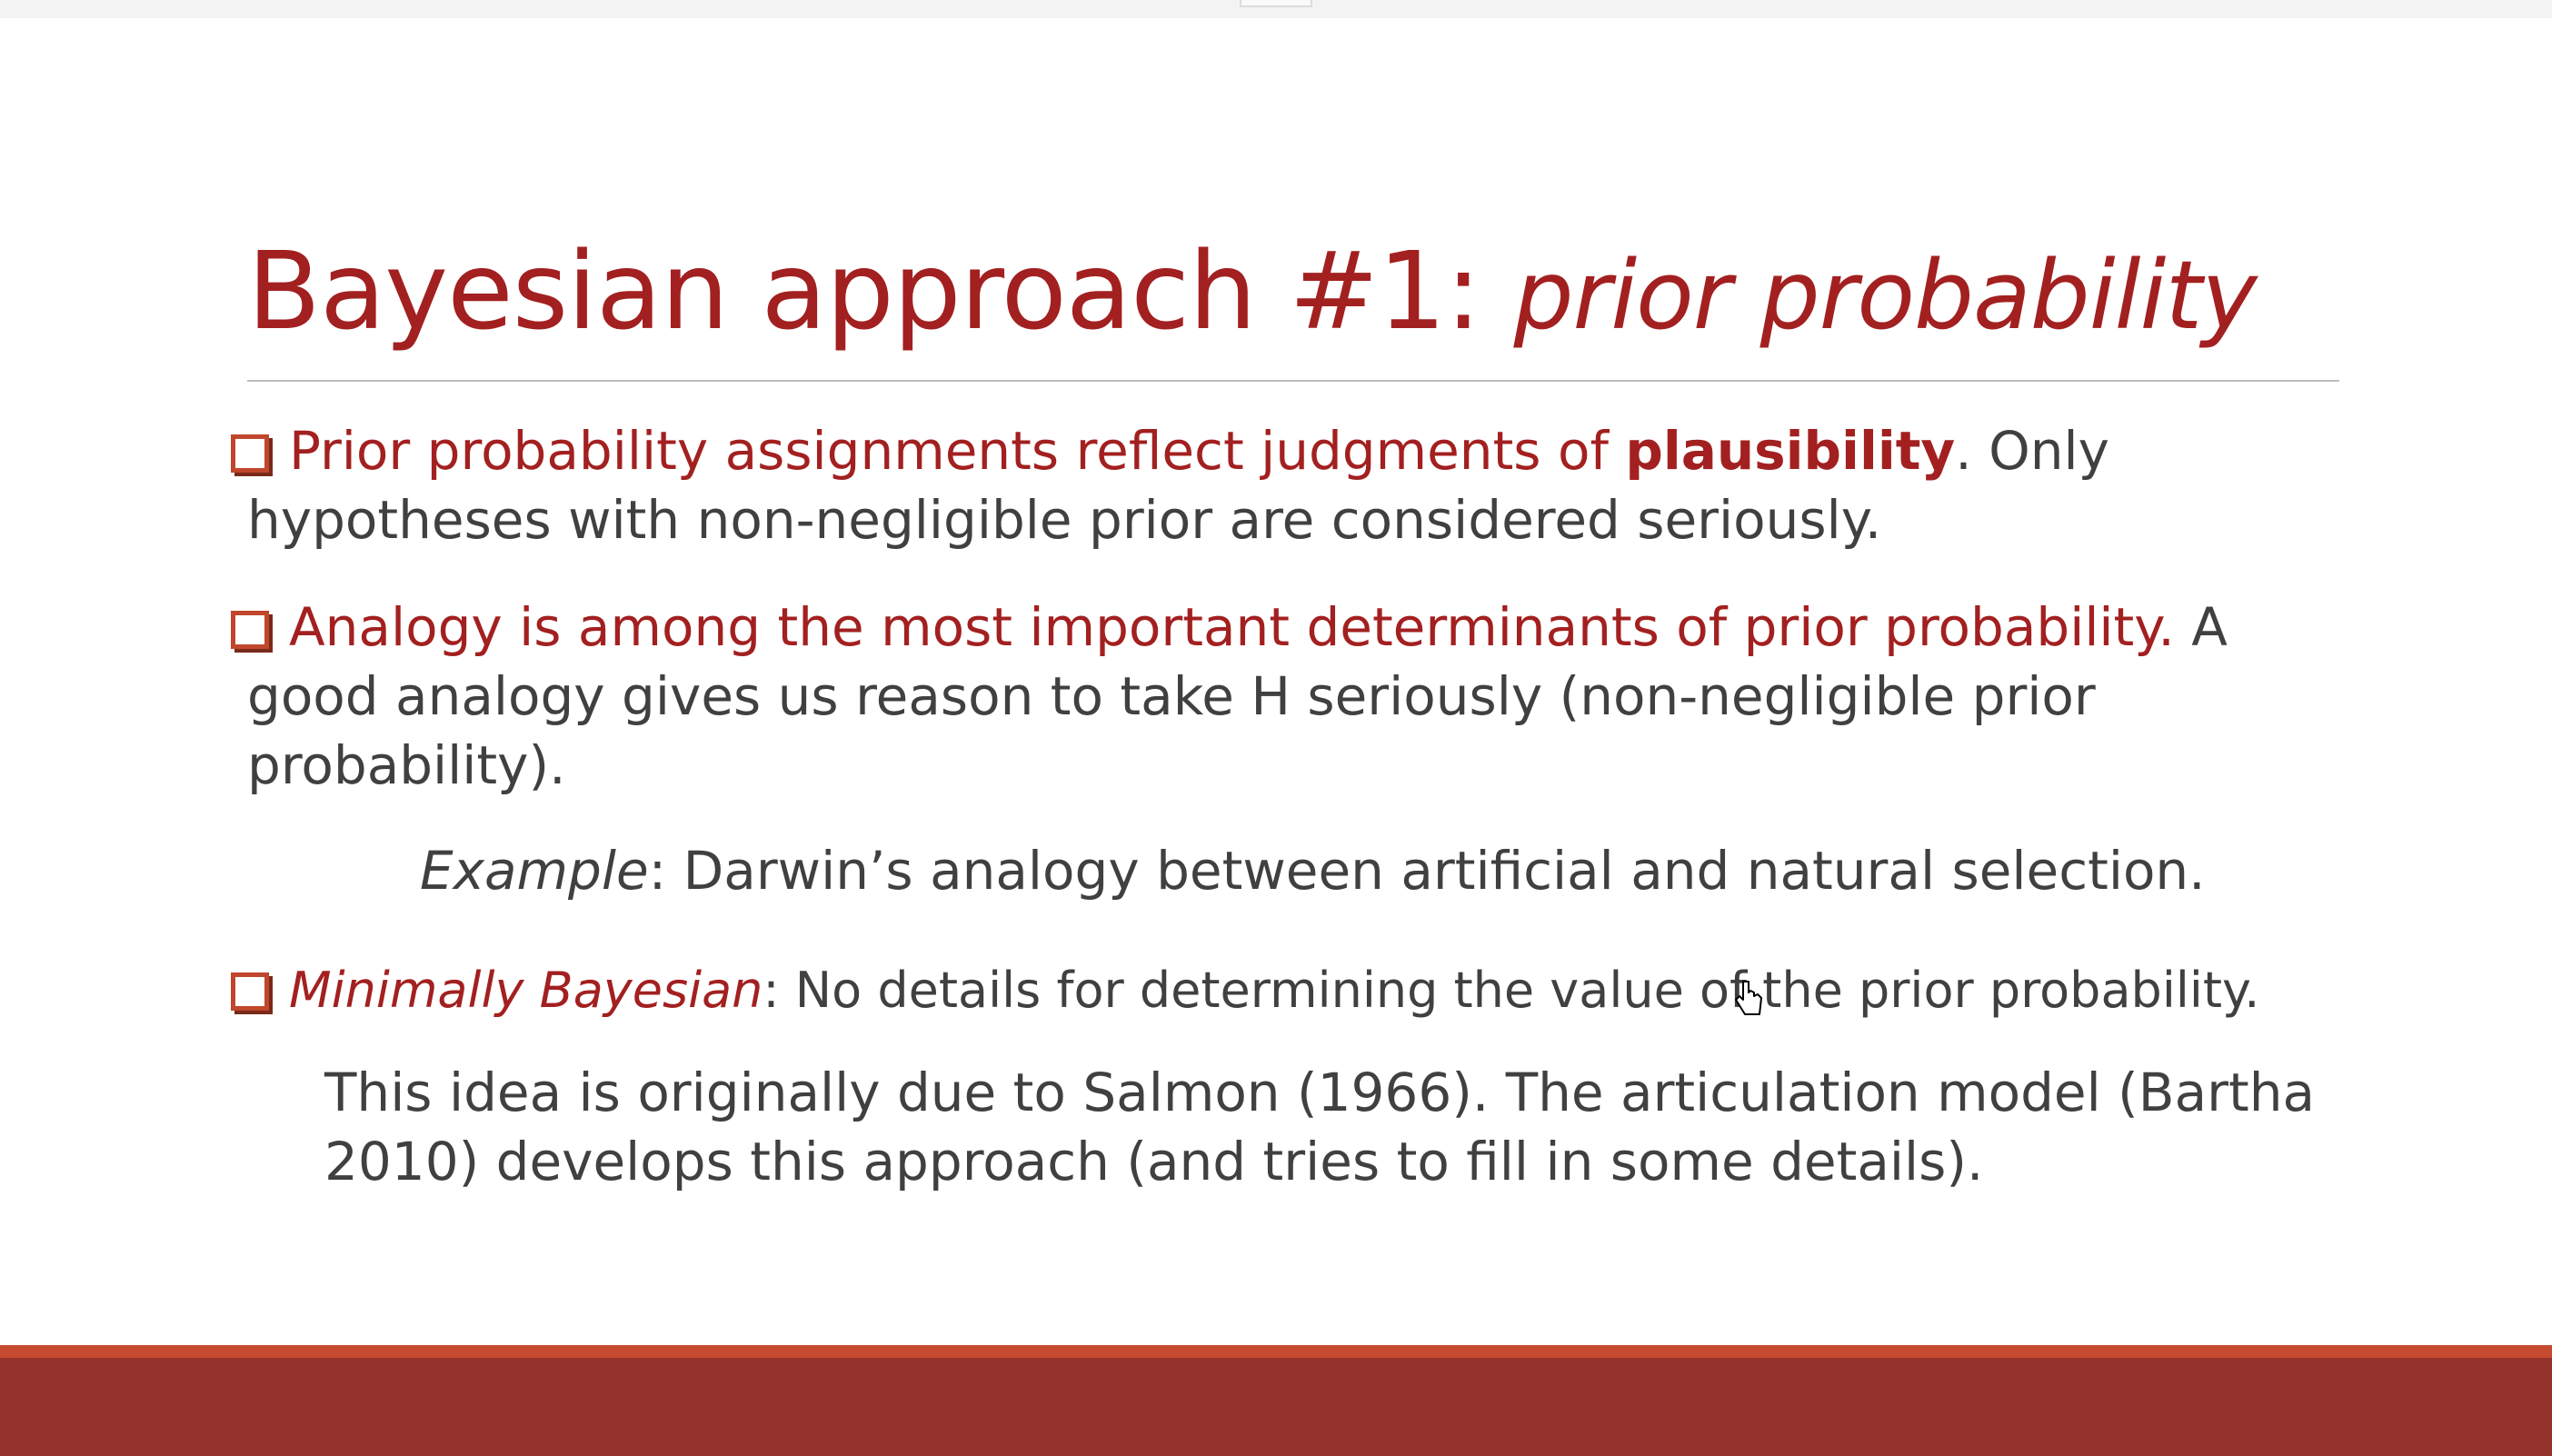  What do you see at coordinates (880, 291) in the screenshot?
I see `slide-title-main: Bayesian approach #1:` at bounding box center [880, 291].